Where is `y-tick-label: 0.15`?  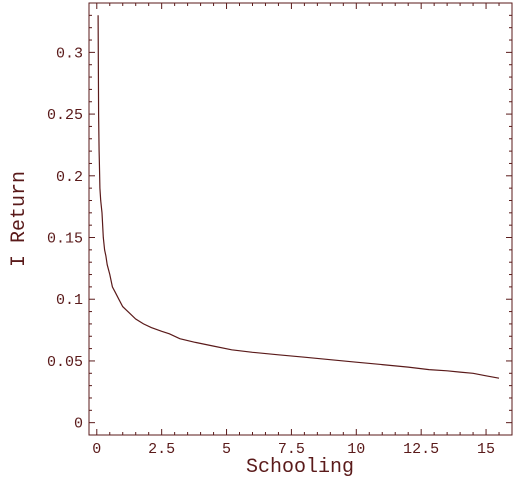
y-tick-label: 0.15 is located at coordinates (65, 239).